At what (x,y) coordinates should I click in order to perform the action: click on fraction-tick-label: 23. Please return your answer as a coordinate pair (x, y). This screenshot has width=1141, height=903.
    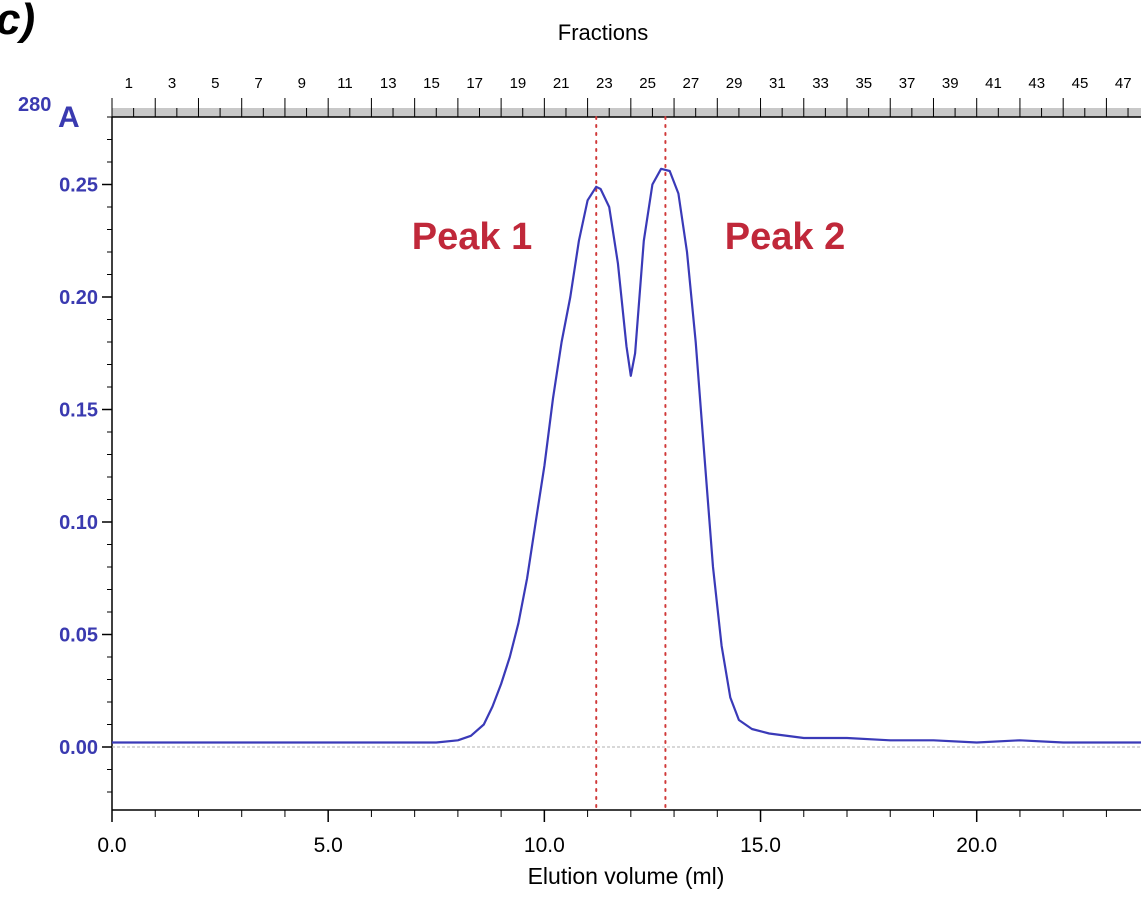
    Looking at the image, I should click on (604, 83).